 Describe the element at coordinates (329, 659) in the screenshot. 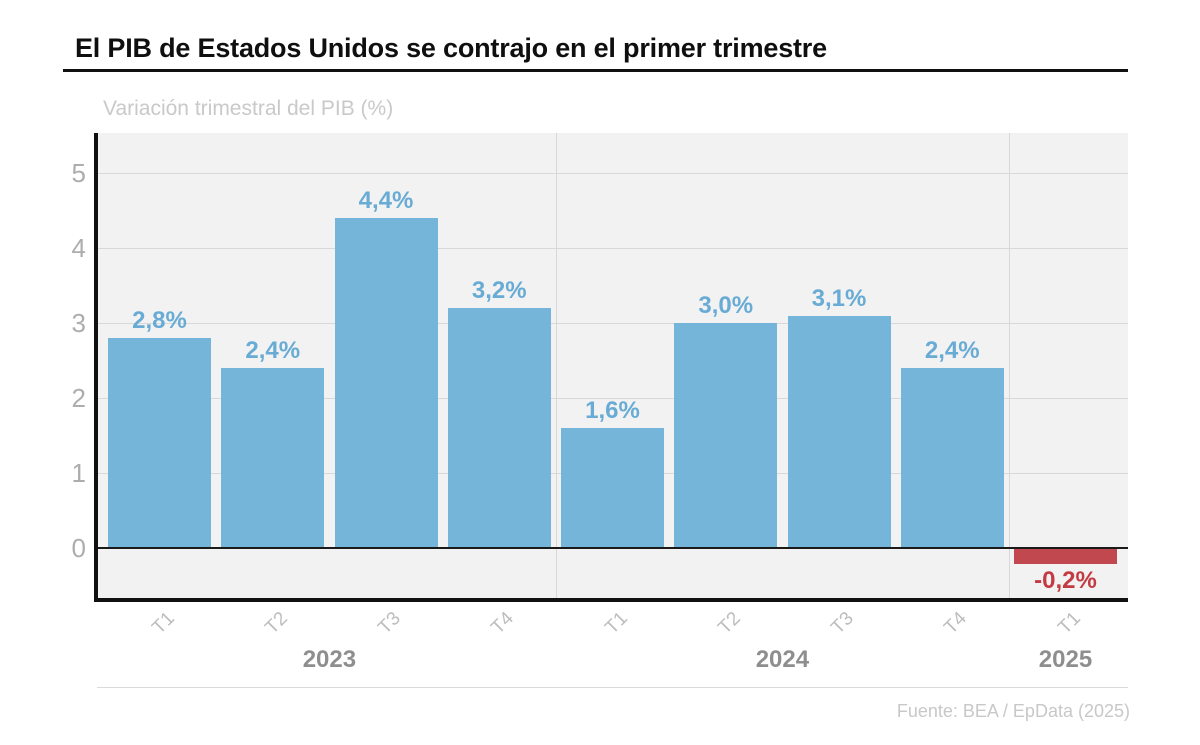

I see `year-label-2023: 2023` at that location.